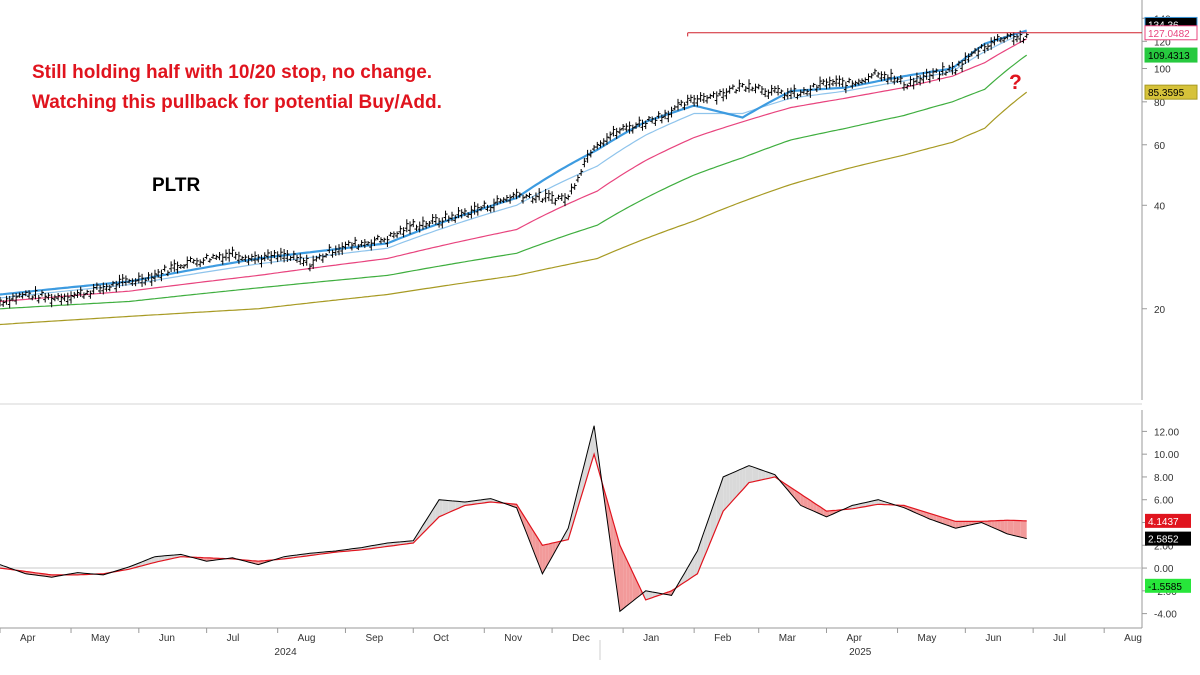 The image size is (1200, 675). I want to click on price-badge-label: 85.3595, so click(1166, 93).